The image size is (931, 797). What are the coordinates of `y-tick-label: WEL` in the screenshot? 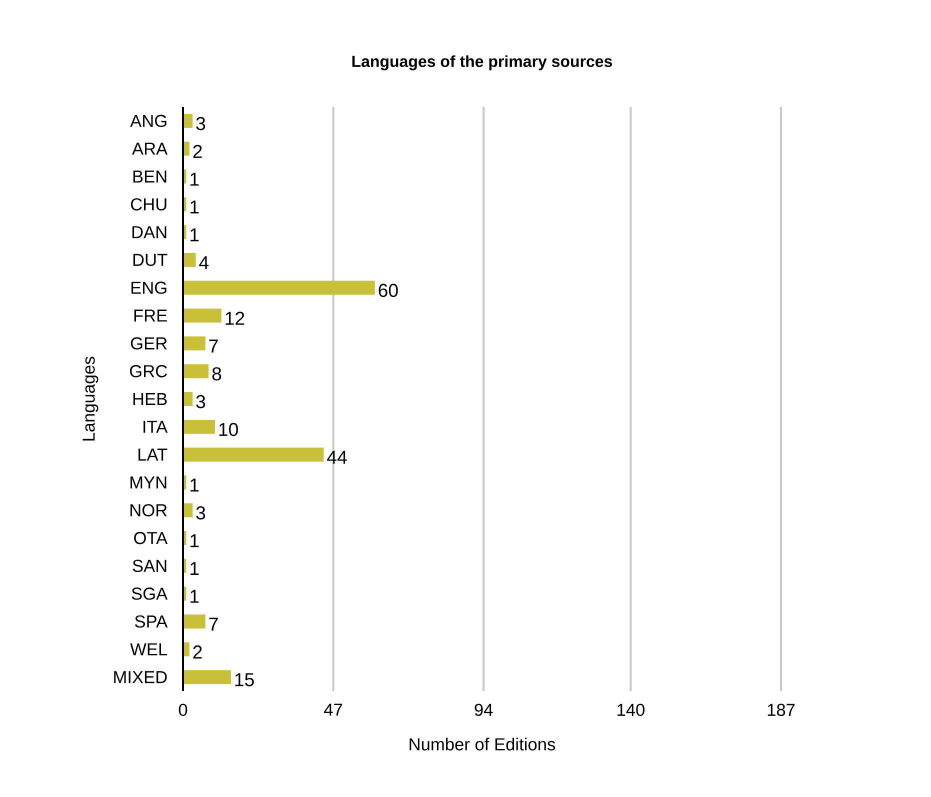 It's located at (149, 649).